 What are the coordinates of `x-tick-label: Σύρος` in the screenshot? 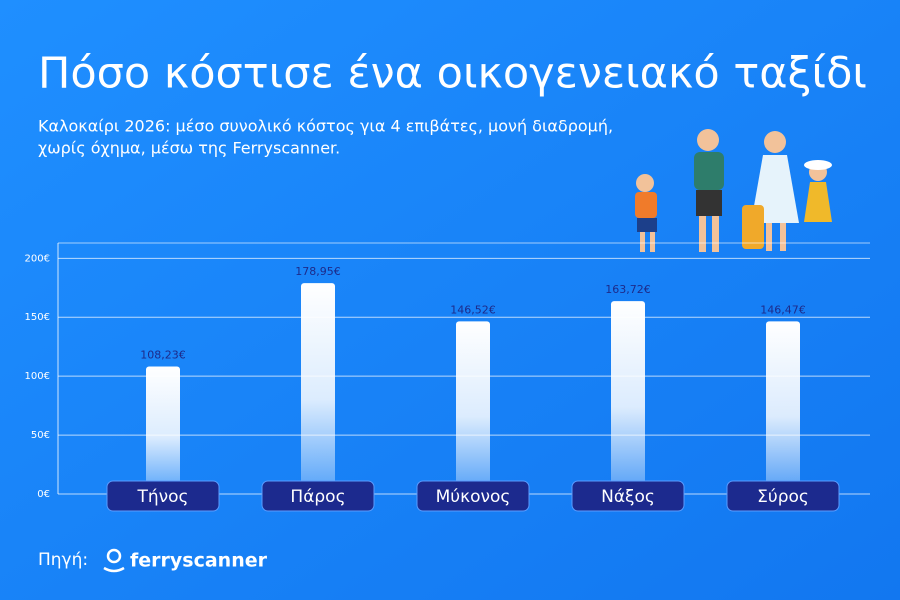 It's located at (783, 497).